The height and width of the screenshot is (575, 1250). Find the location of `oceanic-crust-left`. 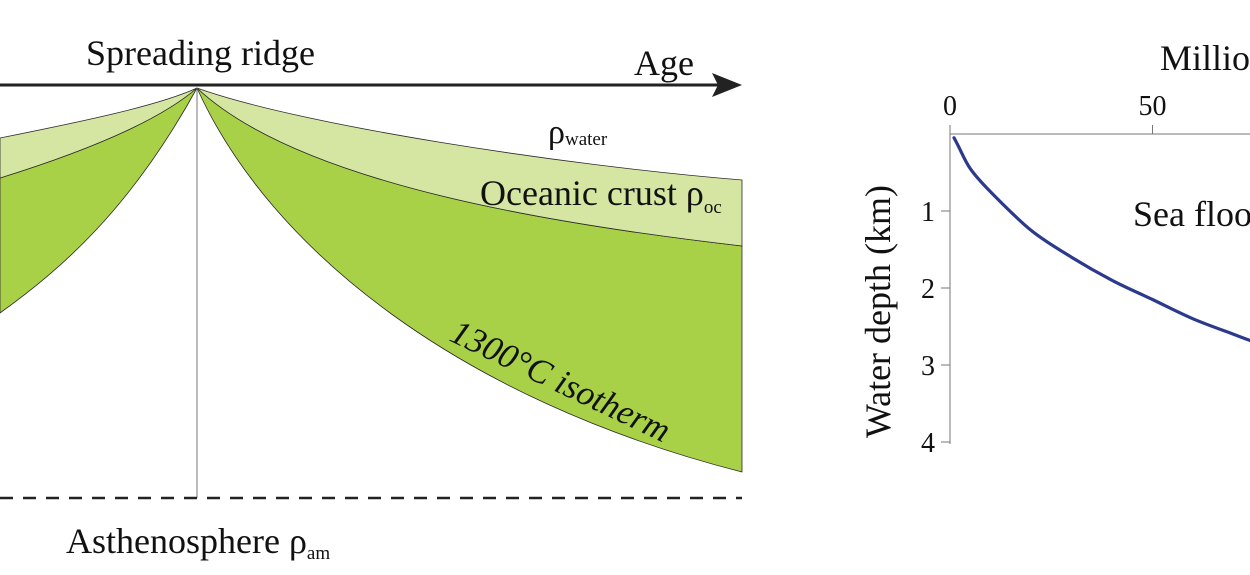

oceanic-crust-left is located at coordinates (99, 133).